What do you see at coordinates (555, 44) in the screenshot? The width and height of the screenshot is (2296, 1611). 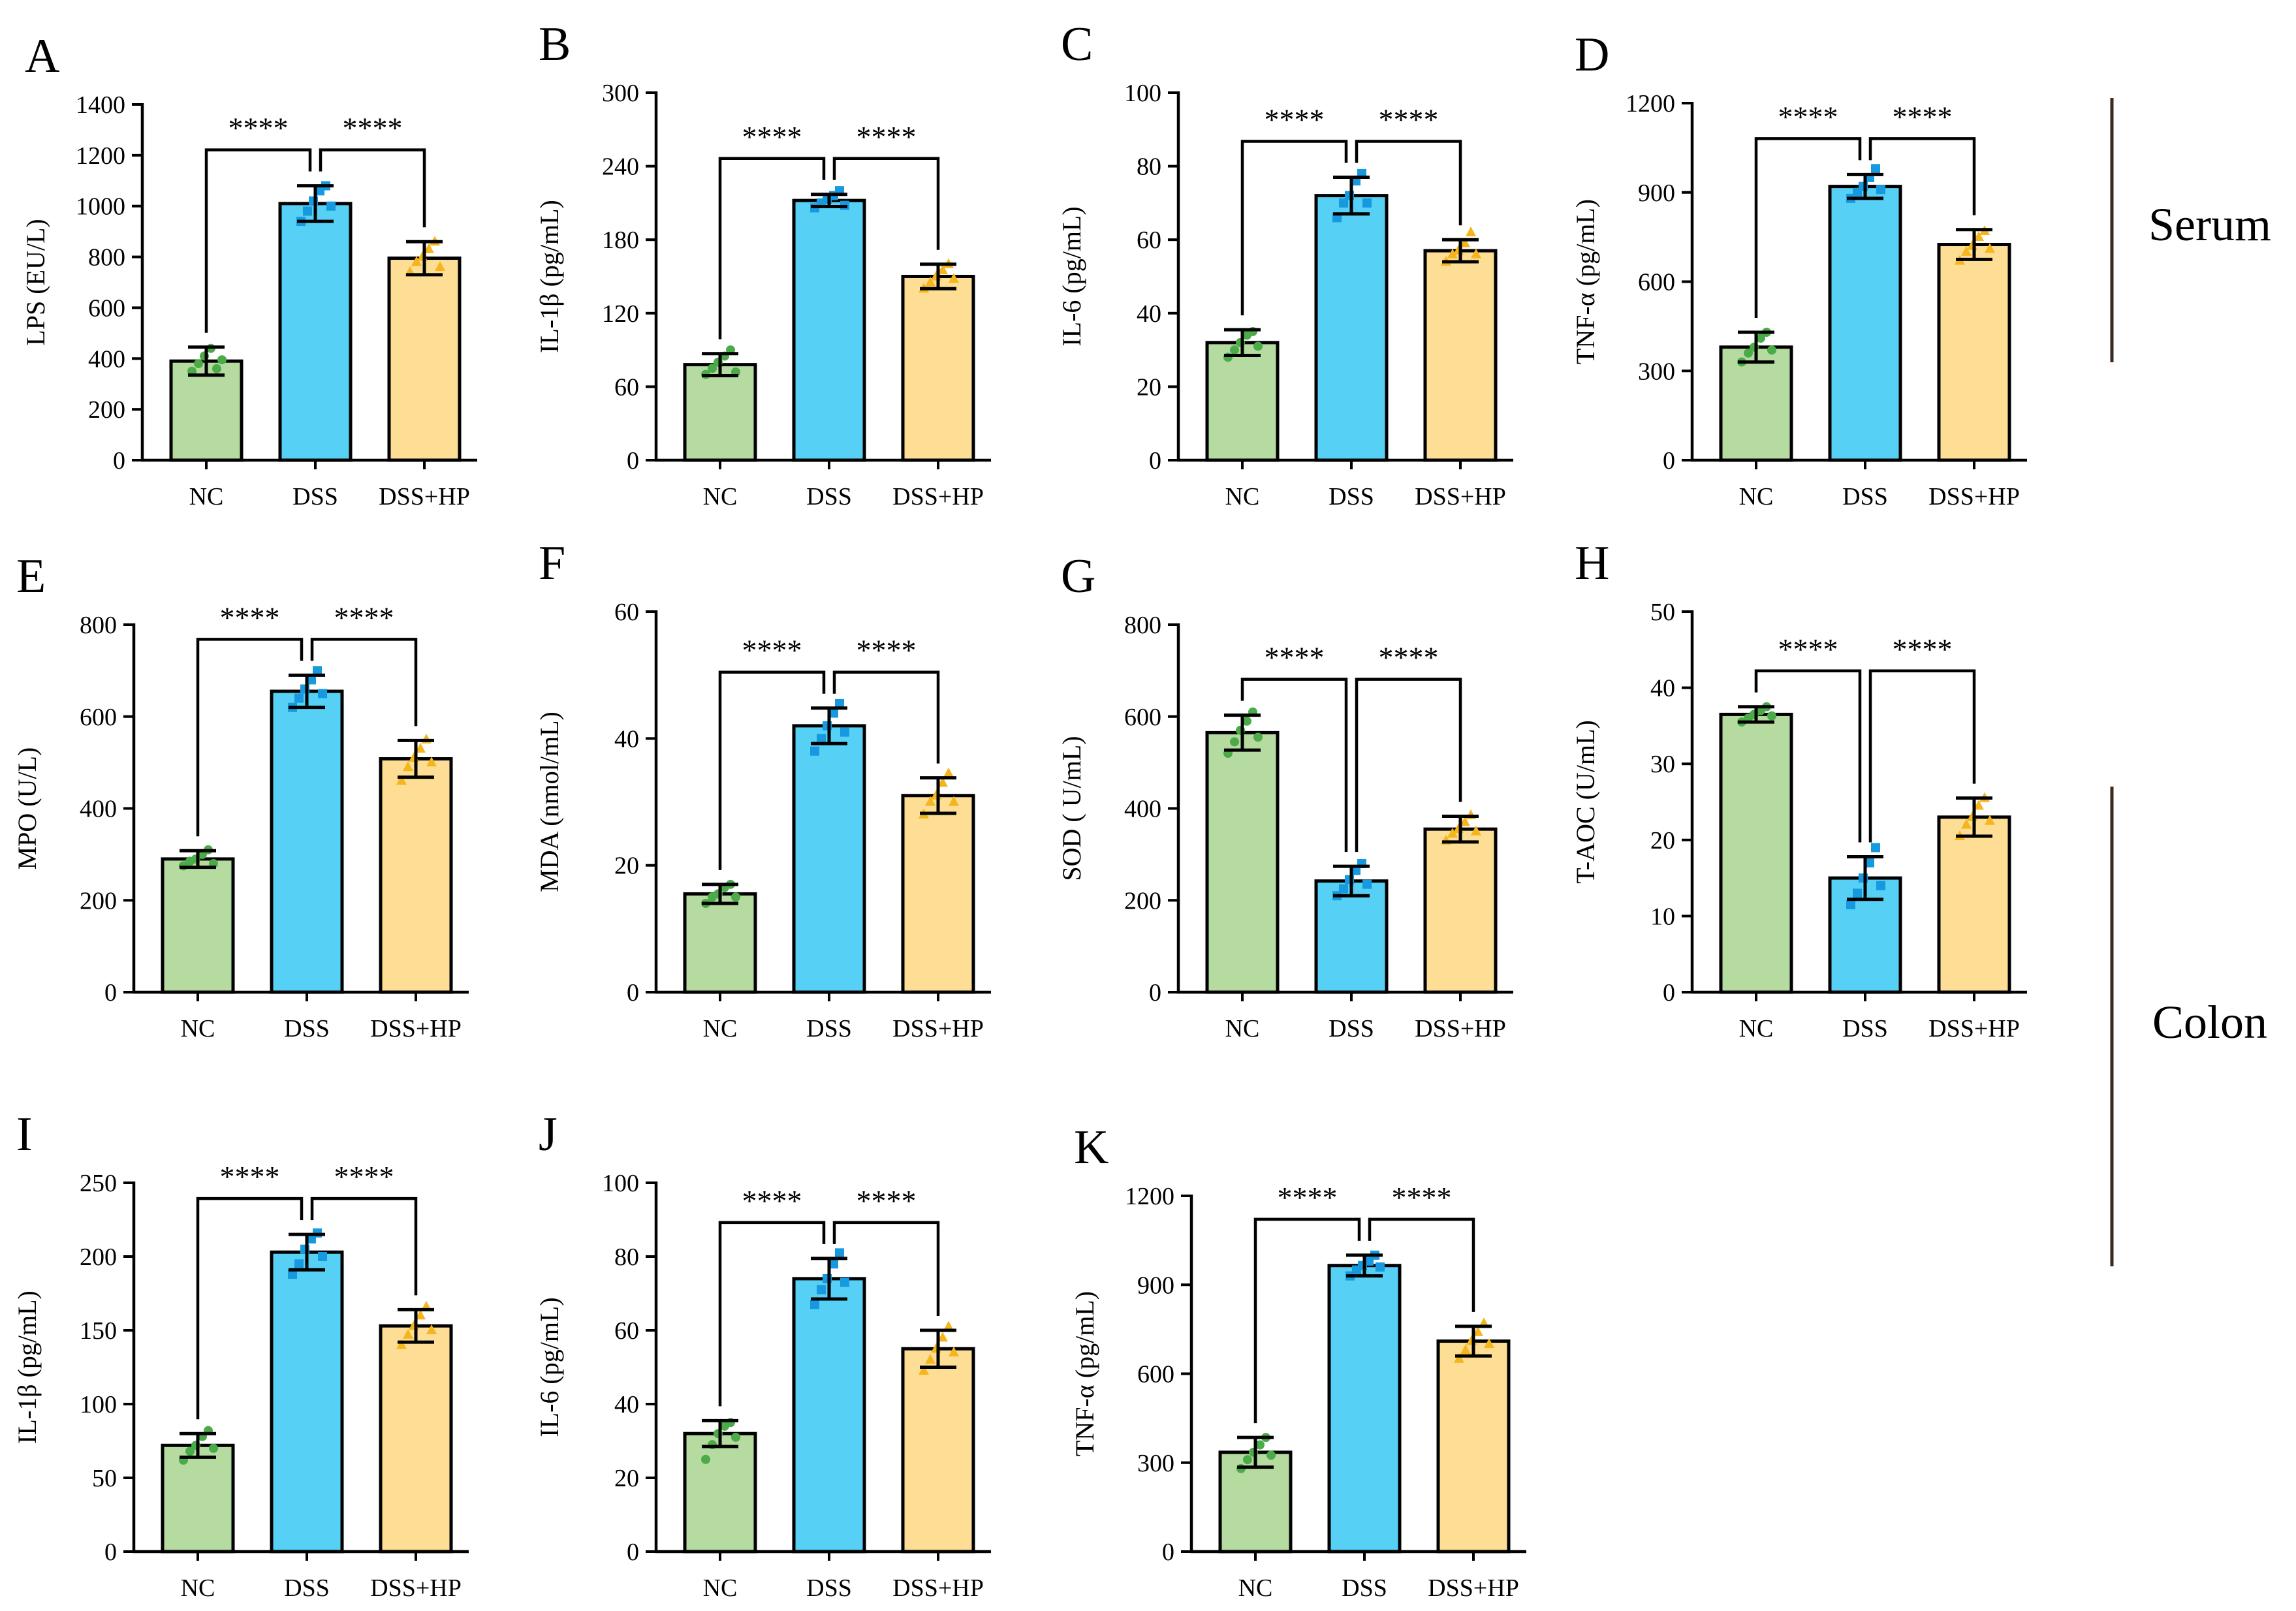 I see `panel-letter: B` at bounding box center [555, 44].